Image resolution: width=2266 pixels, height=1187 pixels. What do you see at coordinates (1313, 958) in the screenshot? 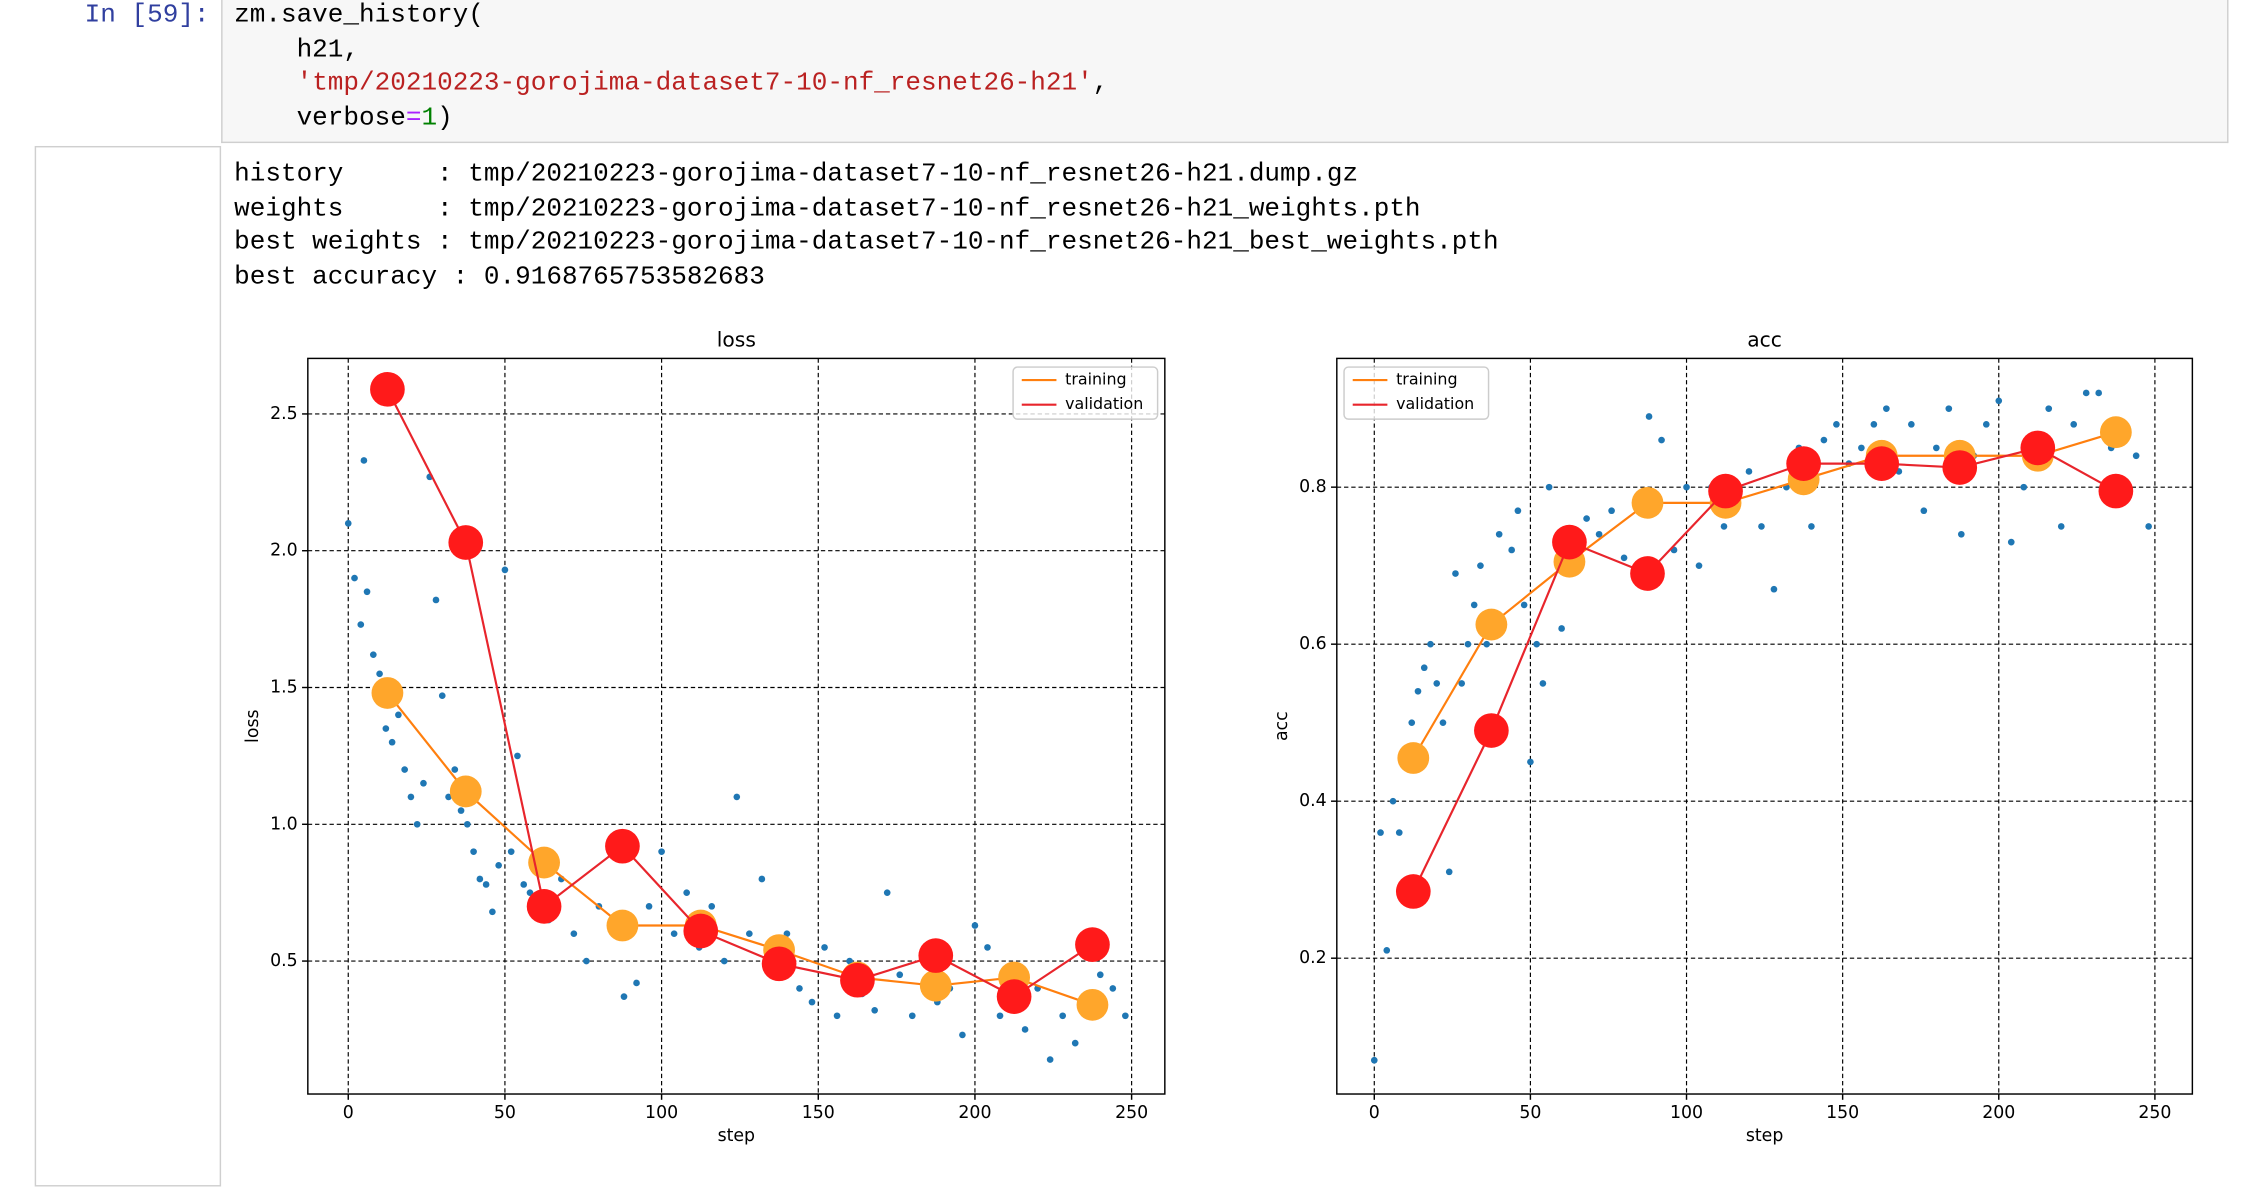
I see `y-tick-label: 0.2` at bounding box center [1313, 958].